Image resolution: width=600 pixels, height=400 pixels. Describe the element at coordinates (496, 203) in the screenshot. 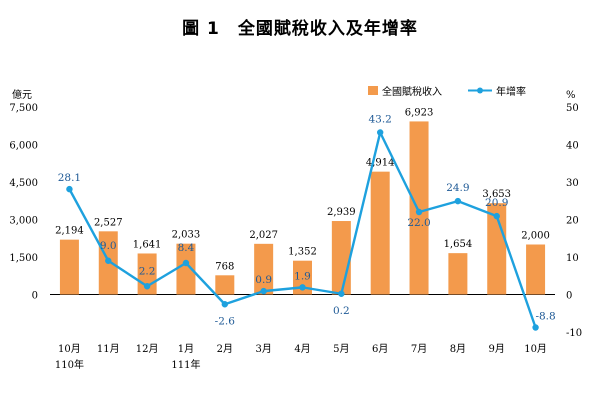

I see `growth-rate-label: 20.9` at that location.